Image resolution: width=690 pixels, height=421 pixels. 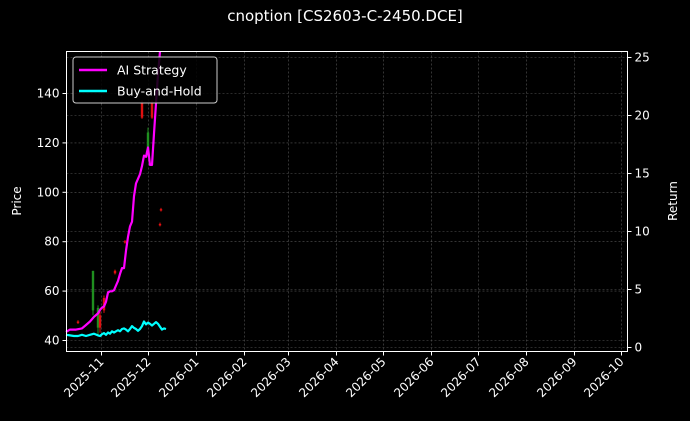 What do you see at coordinates (48, 192) in the screenshot?
I see `price-tick-label: 100` at bounding box center [48, 192].